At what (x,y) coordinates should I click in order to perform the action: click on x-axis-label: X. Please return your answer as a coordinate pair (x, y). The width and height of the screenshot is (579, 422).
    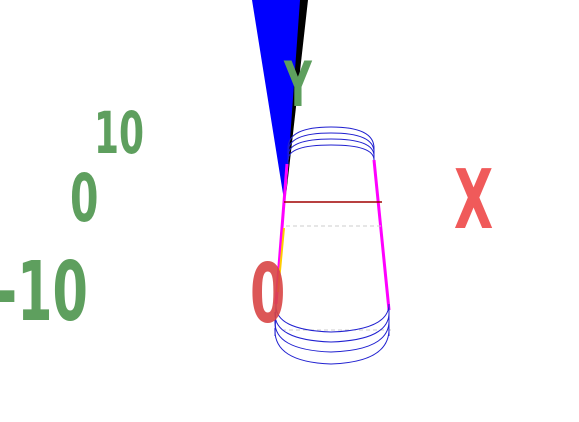
    Looking at the image, I should click on (474, 200).